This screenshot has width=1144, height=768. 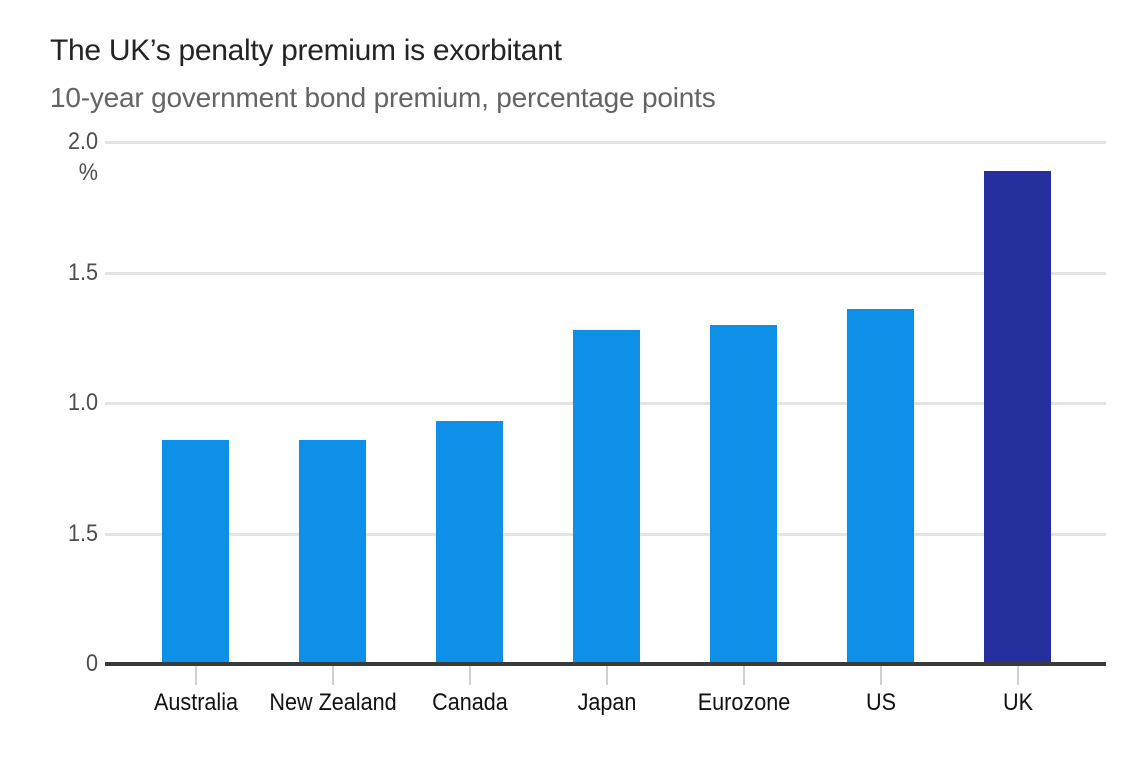 What do you see at coordinates (880, 702) in the screenshot?
I see `x-axis-category-label-us: US` at bounding box center [880, 702].